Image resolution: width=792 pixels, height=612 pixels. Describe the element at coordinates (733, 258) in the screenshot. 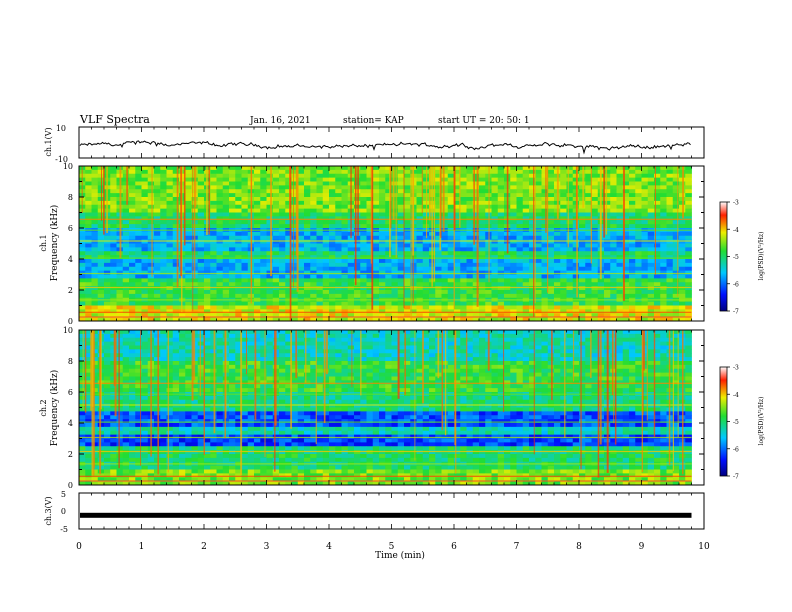

I see `ch1-colorbar-ticks: -3-4-5-6-7` at that location.